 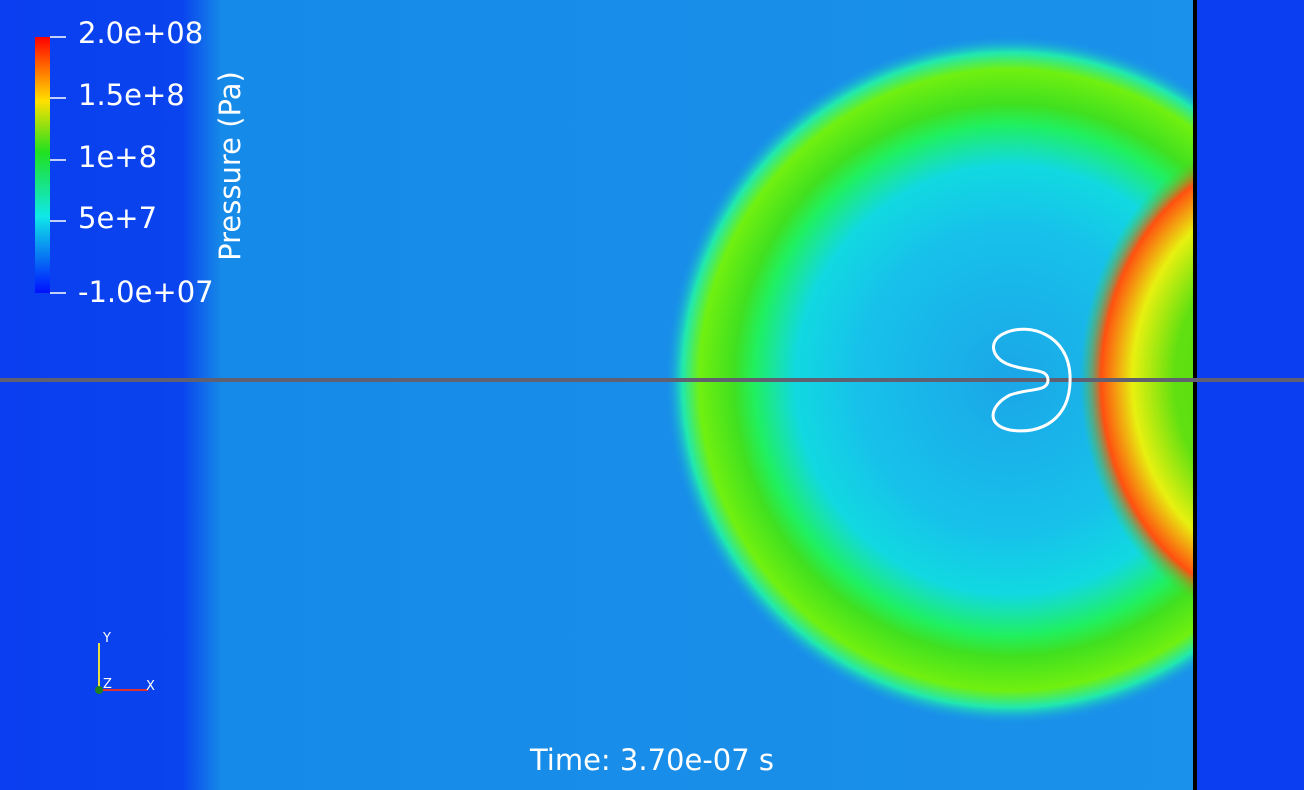 What do you see at coordinates (131, 95) in the screenshot?
I see `colorbar-label: 1.5e+8` at bounding box center [131, 95].